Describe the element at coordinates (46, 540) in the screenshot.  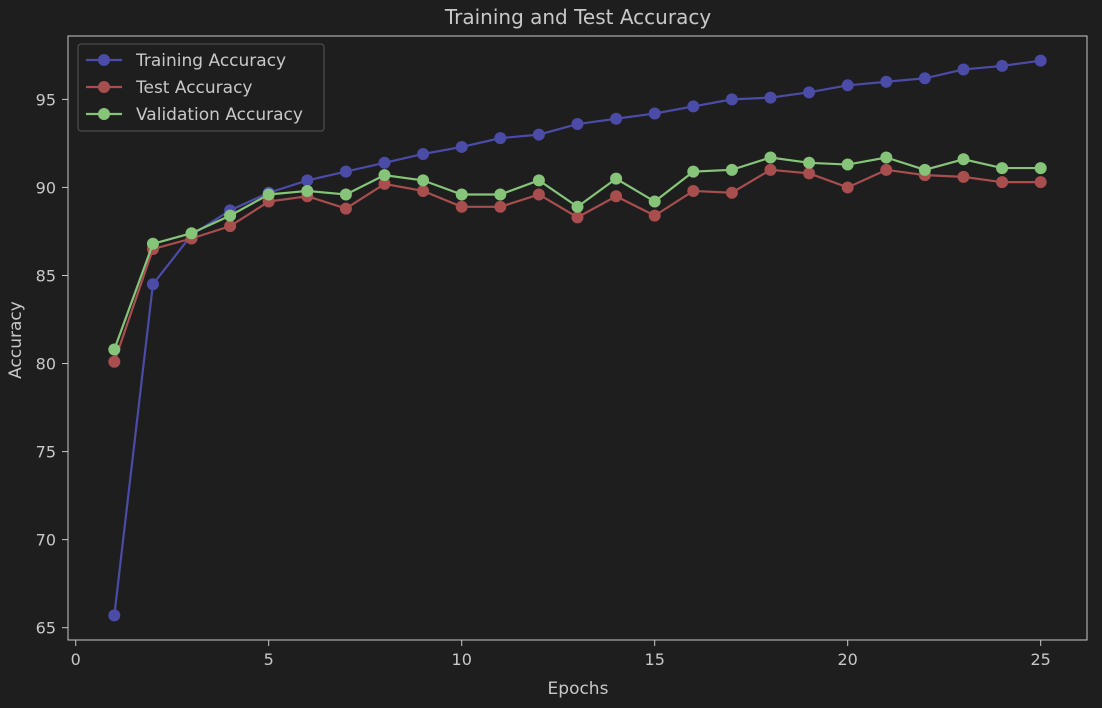
I see `y-tick-label: 70` at that location.